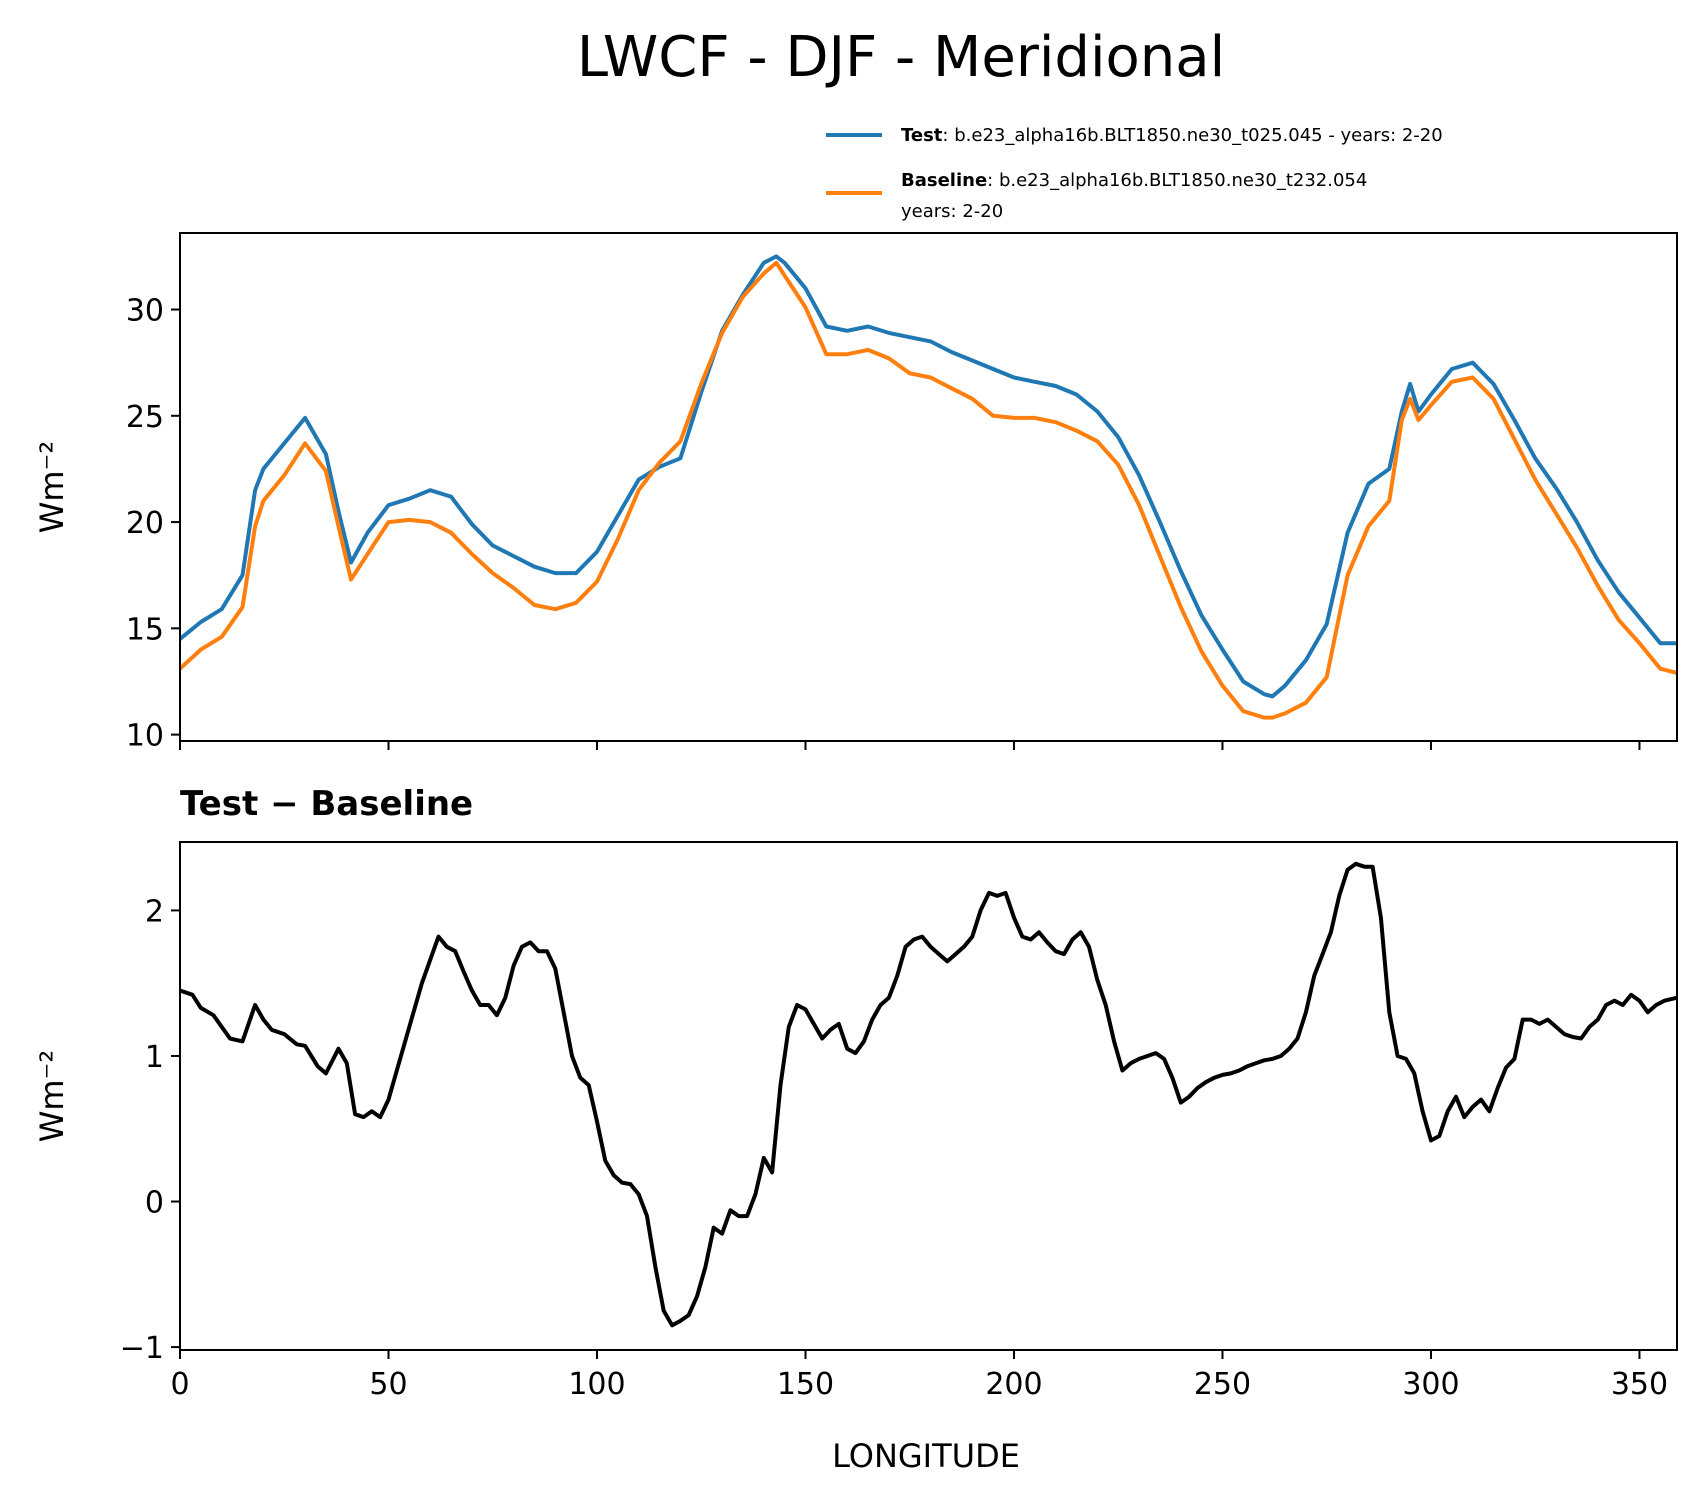 This screenshot has height=1496, width=1699. What do you see at coordinates (1183, 180) in the screenshot?
I see `legend-baseline-text: b.e23_alpha16b.BLT1850.ne30_t232.054` at bounding box center [1183, 180].